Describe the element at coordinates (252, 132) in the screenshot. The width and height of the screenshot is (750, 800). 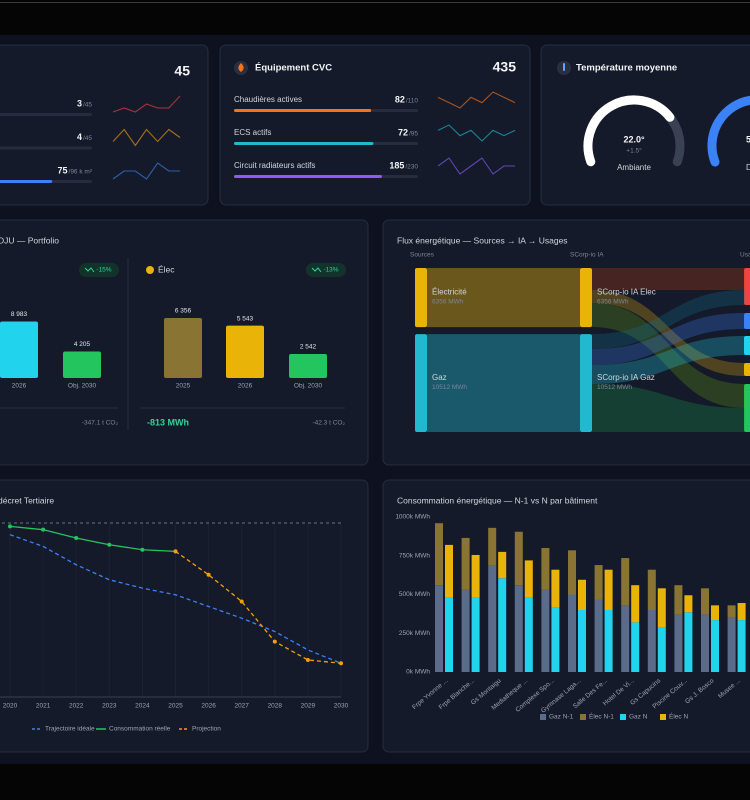
I see `row-label: ECS actifs` at that location.